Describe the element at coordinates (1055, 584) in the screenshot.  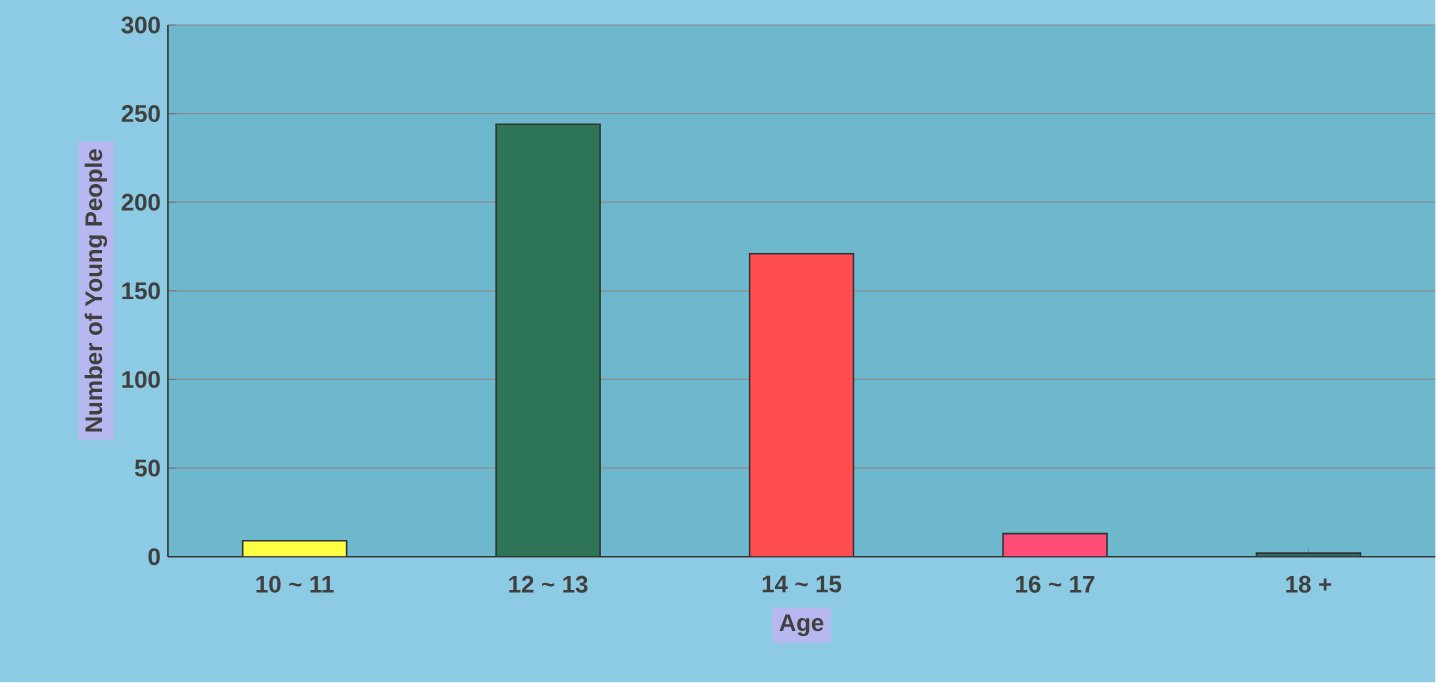
I see `x-tick-label: 16 ~ 17` at that location.